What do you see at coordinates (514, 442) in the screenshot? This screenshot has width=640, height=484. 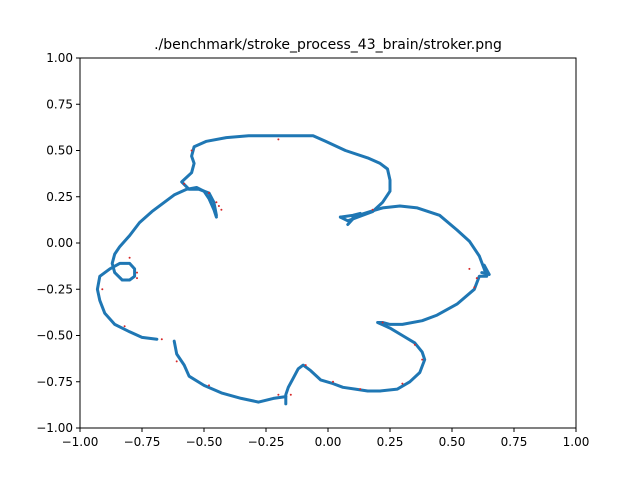 I see `x-tick-label-7: 0.75` at bounding box center [514, 442].